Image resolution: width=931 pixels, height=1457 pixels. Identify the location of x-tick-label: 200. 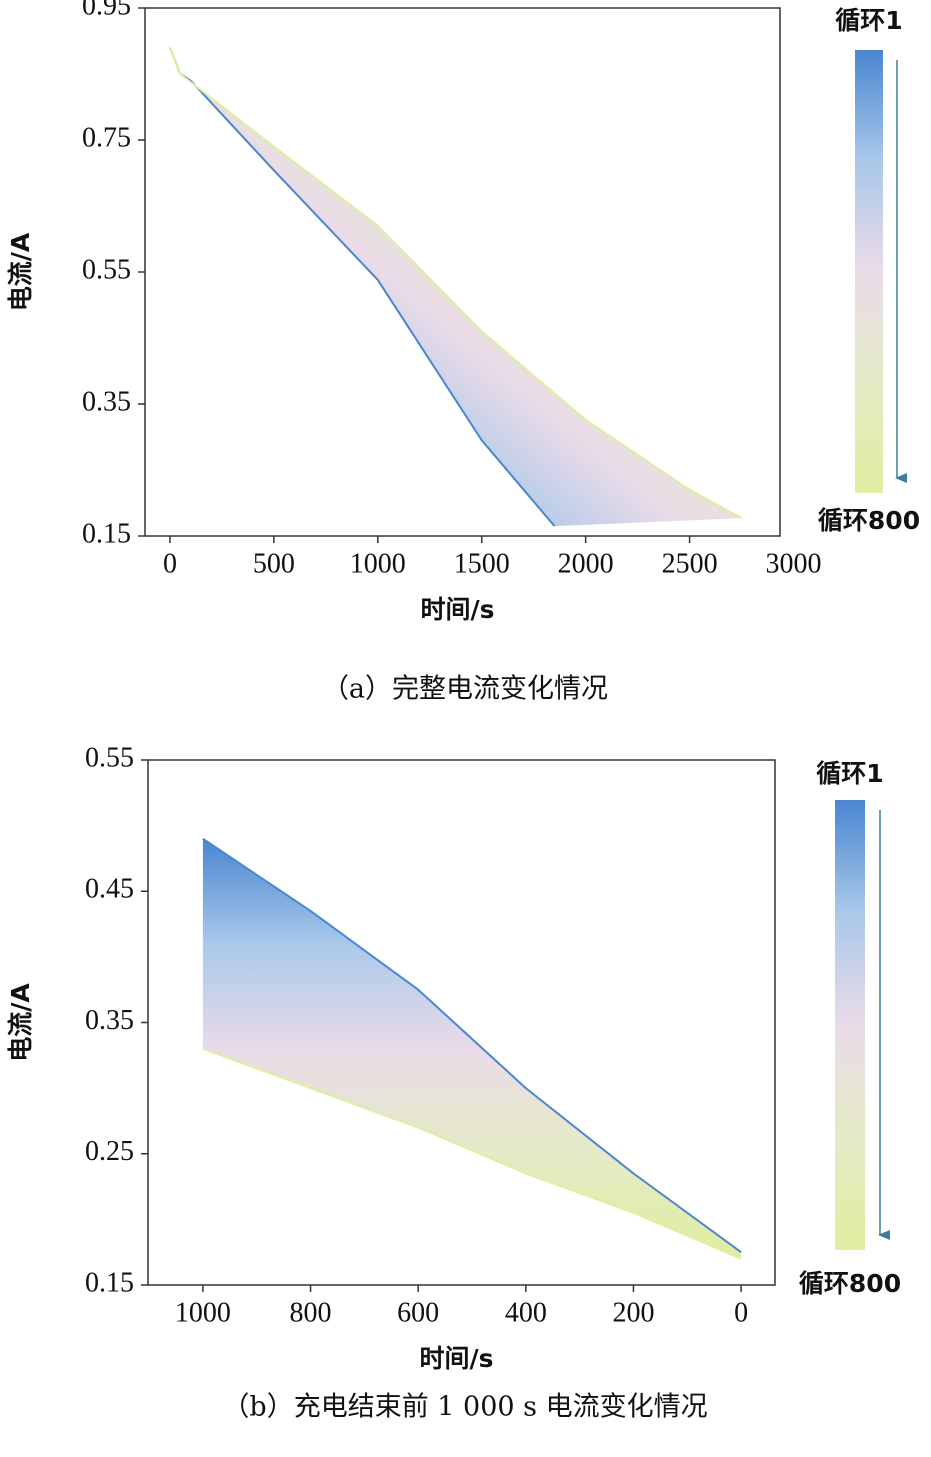
(633, 1312).